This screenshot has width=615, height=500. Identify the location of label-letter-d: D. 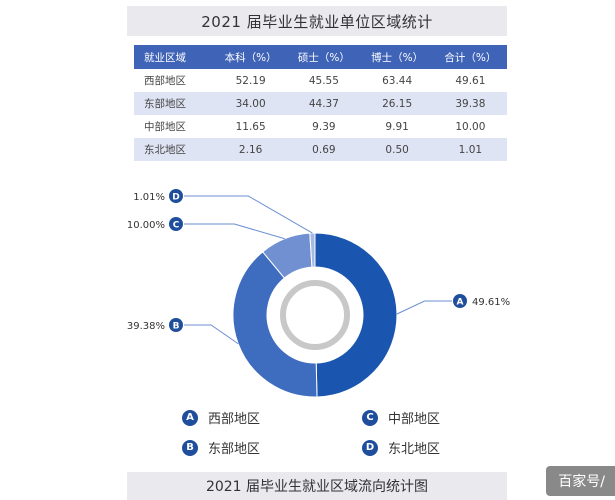
(175, 198).